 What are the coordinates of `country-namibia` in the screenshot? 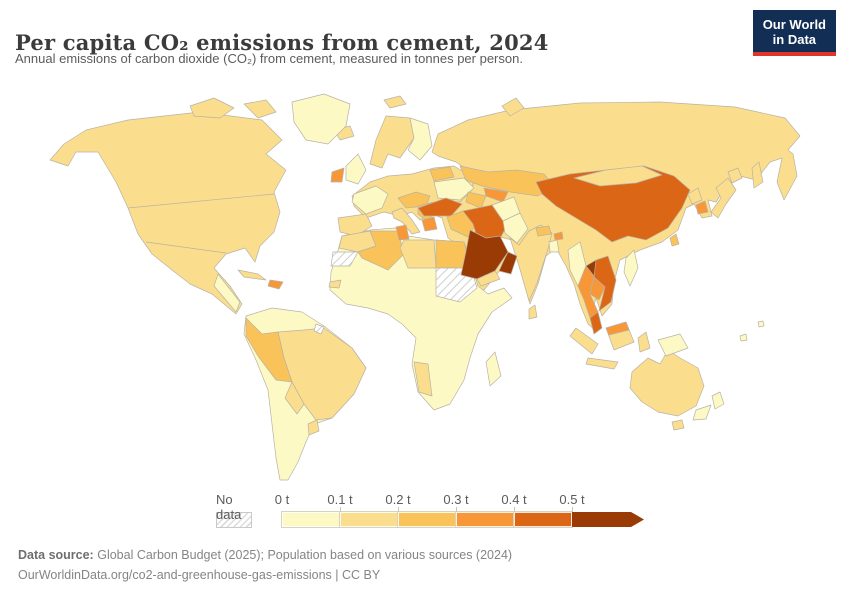 It's located at (423, 379).